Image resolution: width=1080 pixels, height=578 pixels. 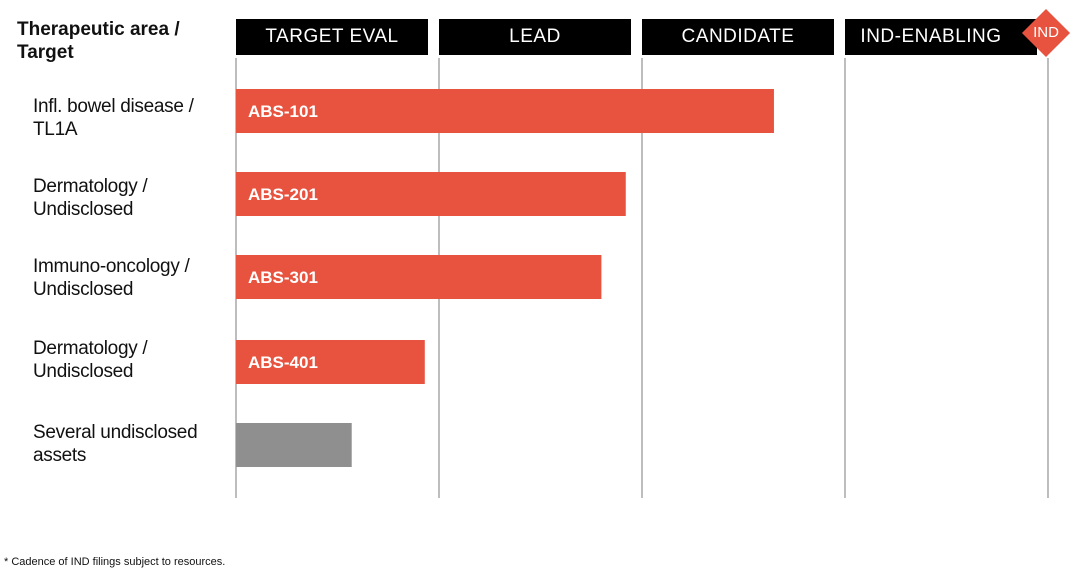 I want to click on row-label-1: Infl. bowel disease / TL1A, so click(x=113, y=118).